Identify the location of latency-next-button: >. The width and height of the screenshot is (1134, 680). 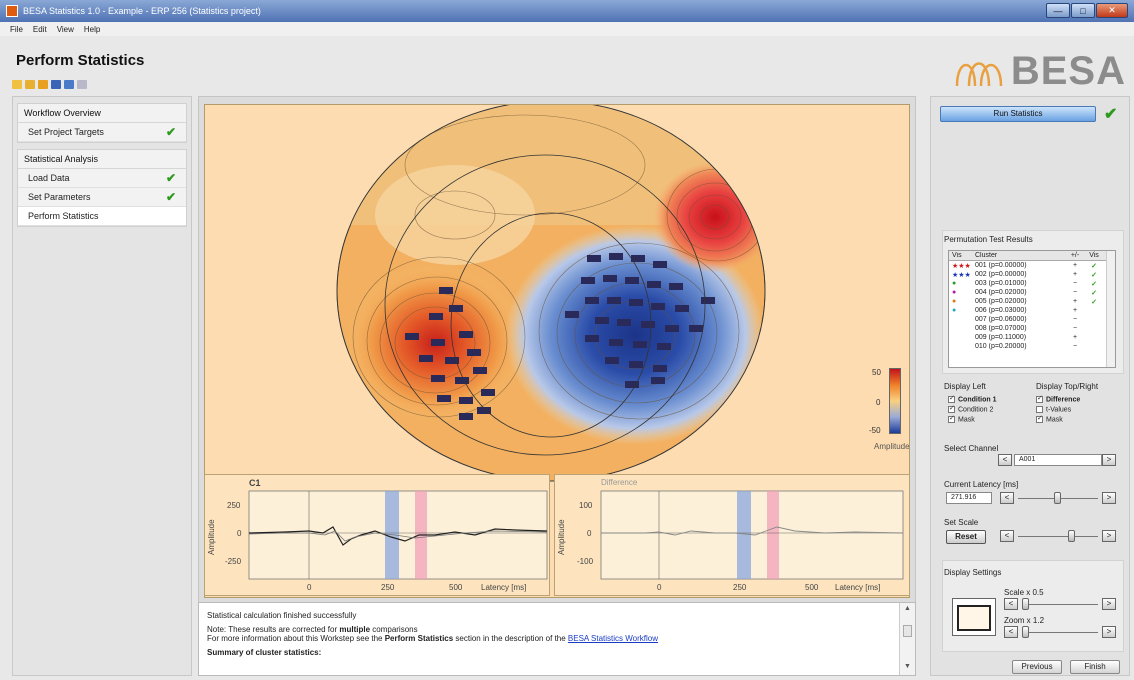
(1109, 498).